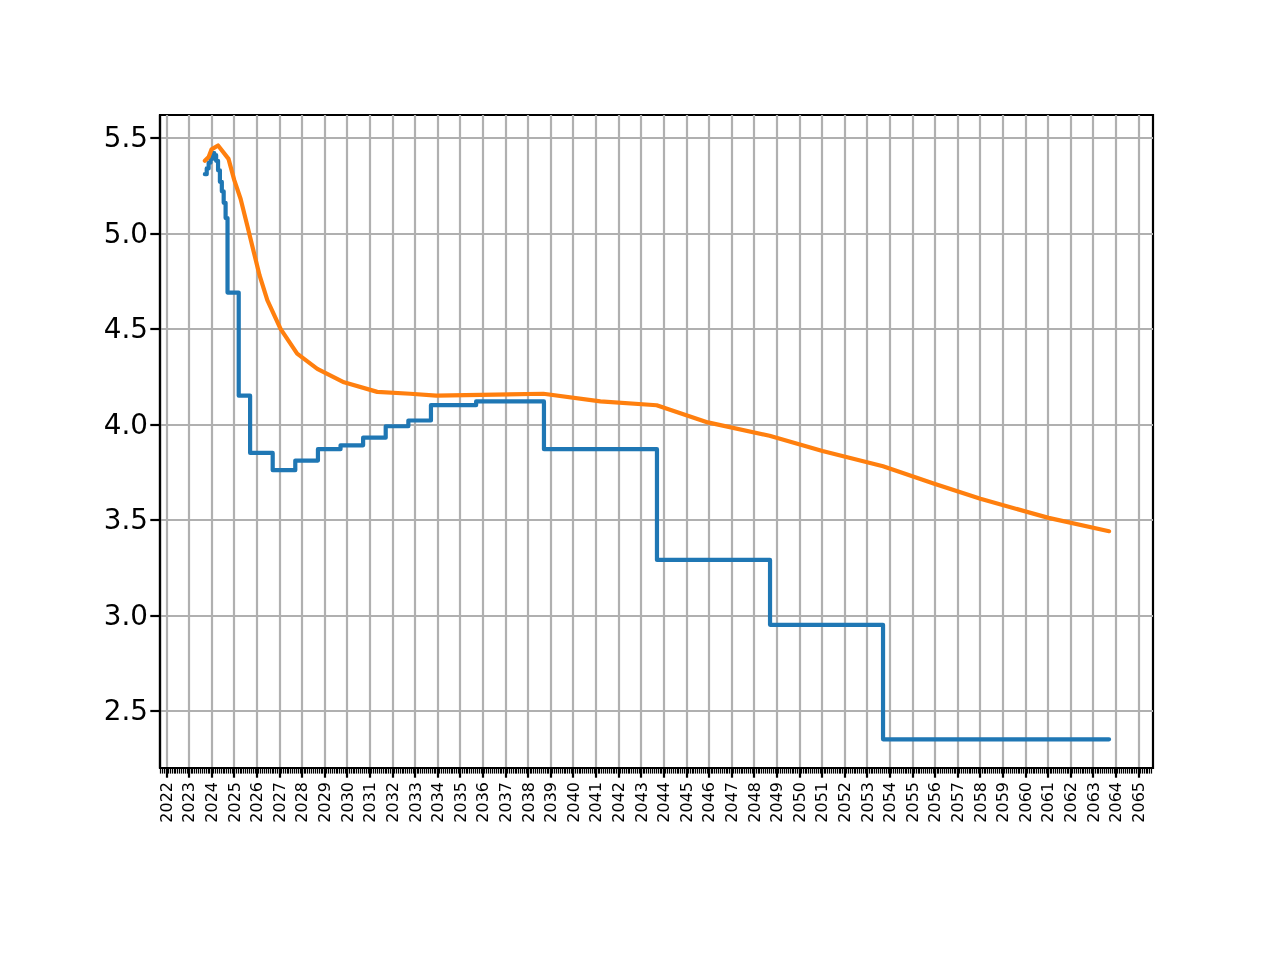 This screenshot has height=960, width=1280. Describe the element at coordinates (279, 802) in the screenshot. I see `x-tick-label: 2027` at that location.